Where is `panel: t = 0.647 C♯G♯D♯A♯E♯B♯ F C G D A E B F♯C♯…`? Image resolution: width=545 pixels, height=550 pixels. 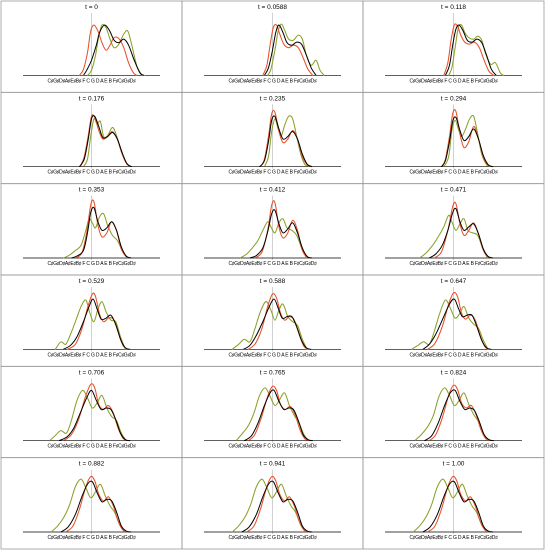 panel: t = 0.647 C♯G♯D♯A♯E♯B♯ F C G D A E B F♯C♯… is located at coordinates (453, 320).